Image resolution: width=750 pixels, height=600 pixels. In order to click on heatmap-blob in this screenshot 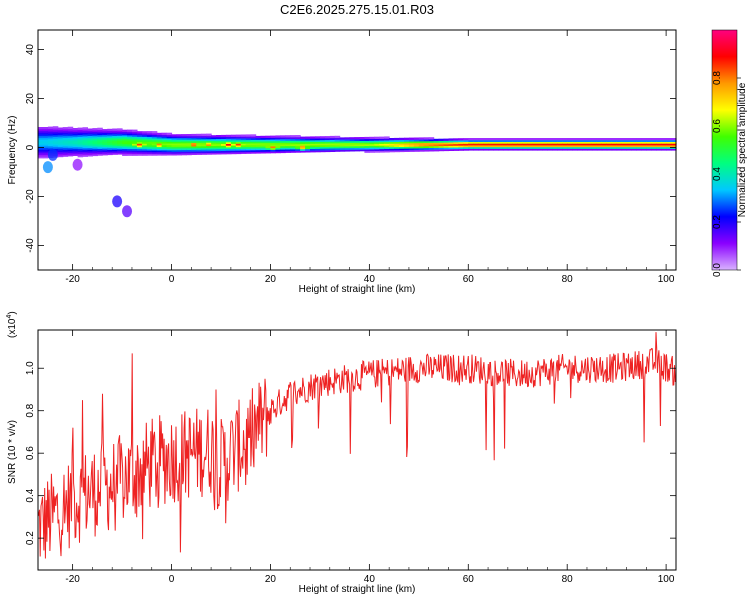, I will do `click(117, 201)`.